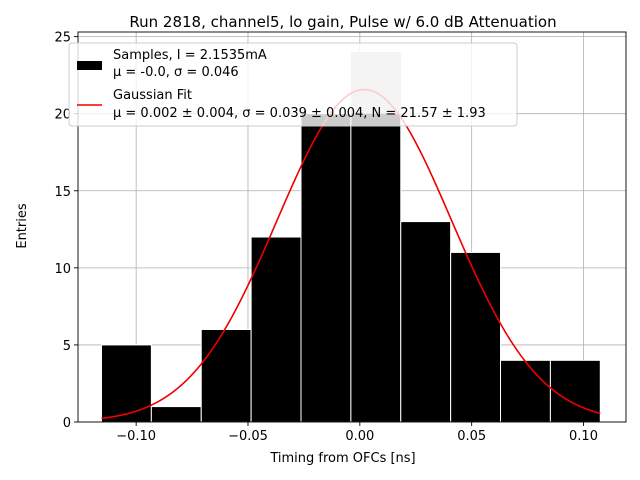 This screenshot has width=640, height=480. What do you see at coordinates (152, 95) in the screenshot?
I see `legend-fit-label: Gaussian Fit` at bounding box center [152, 95].